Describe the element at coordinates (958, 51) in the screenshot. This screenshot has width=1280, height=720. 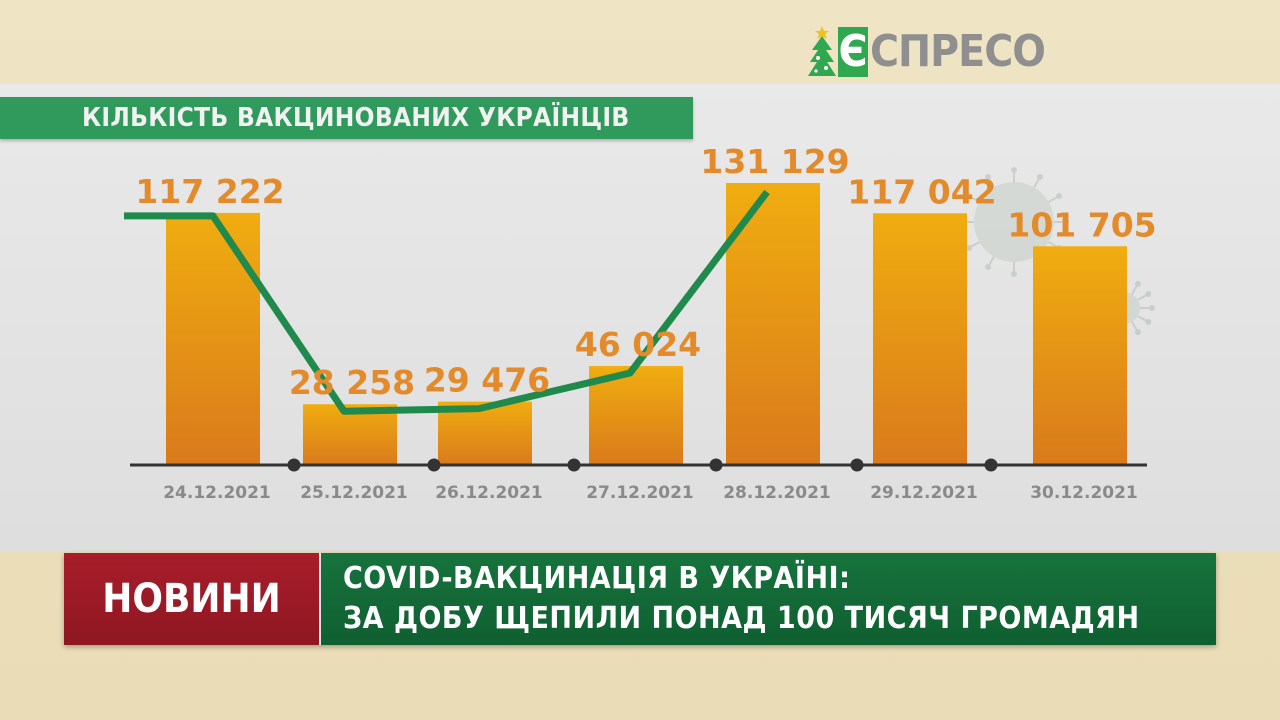
I see `logo-text: СПРЕСО` at that location.